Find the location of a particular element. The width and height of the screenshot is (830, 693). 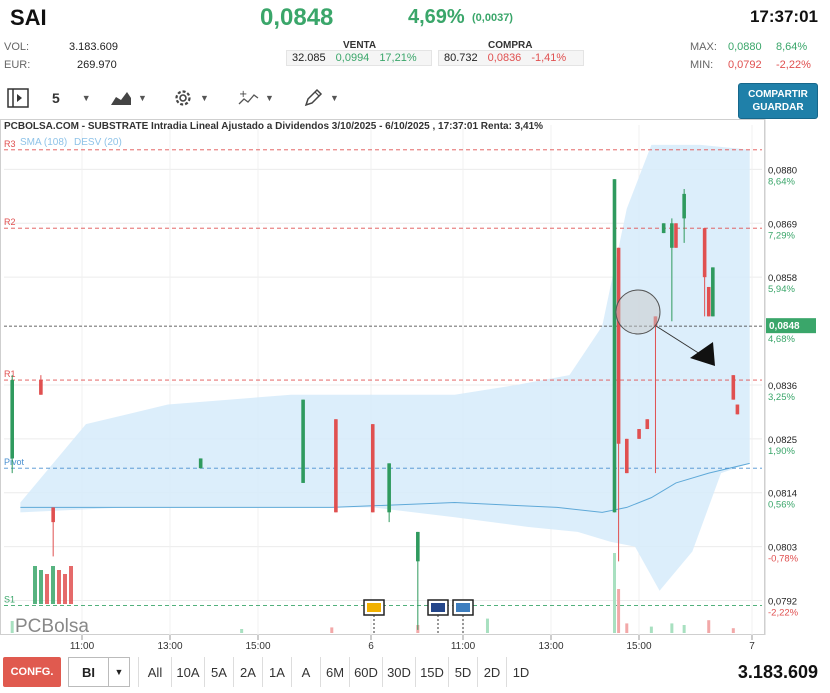

range-tabs: All 10A 5A 2A 1A A 6M 60D 30D 15D 5D 2D 1D is located at coordinates (336, 672).